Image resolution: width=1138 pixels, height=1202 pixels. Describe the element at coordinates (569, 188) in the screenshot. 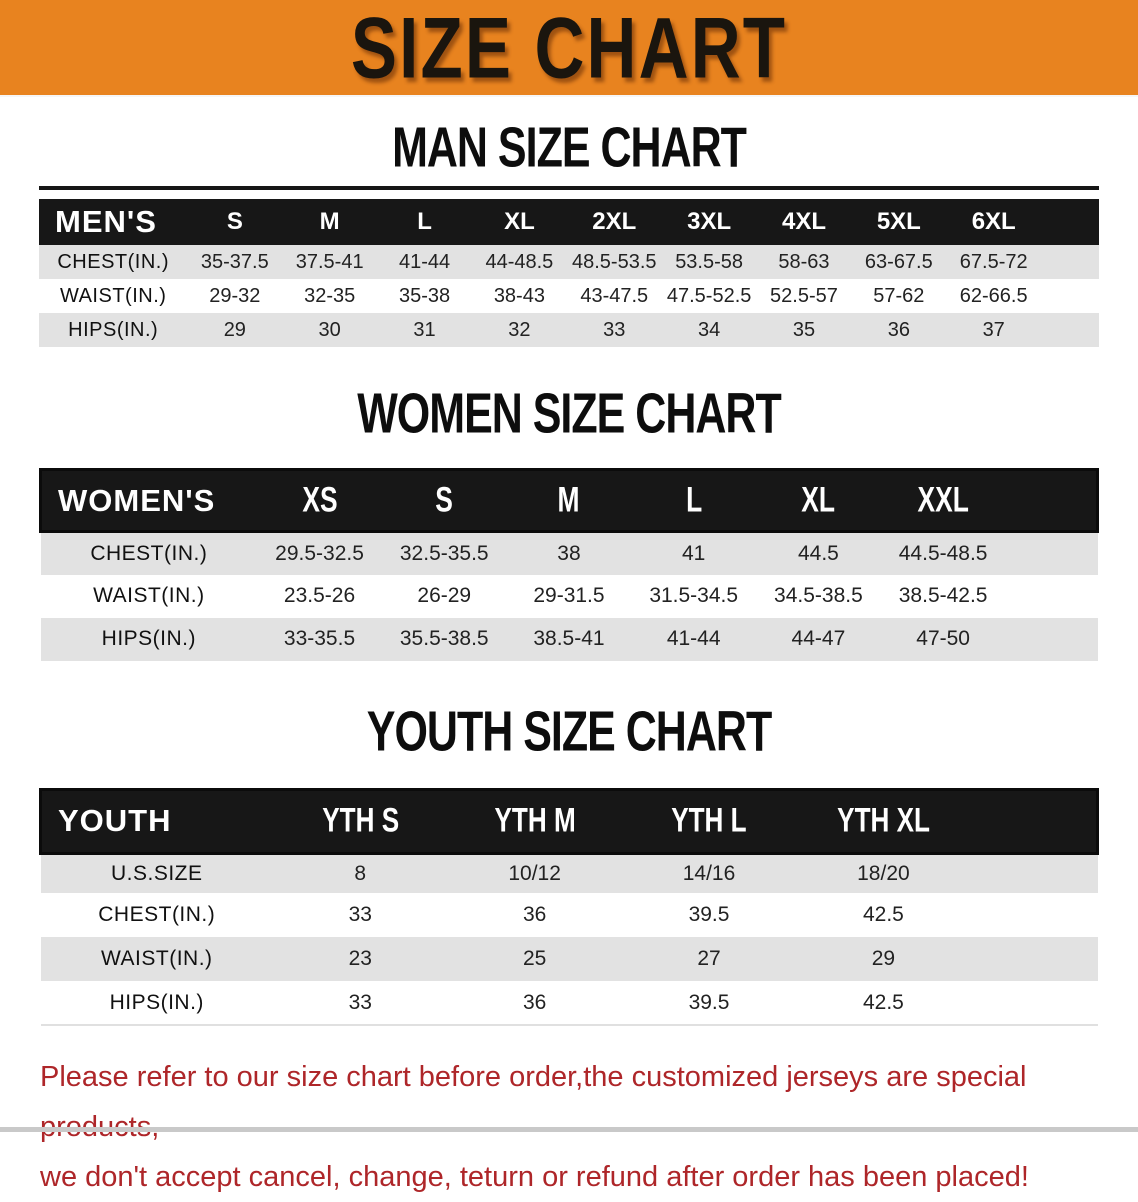

I see `men-table-top-rule` at that location.